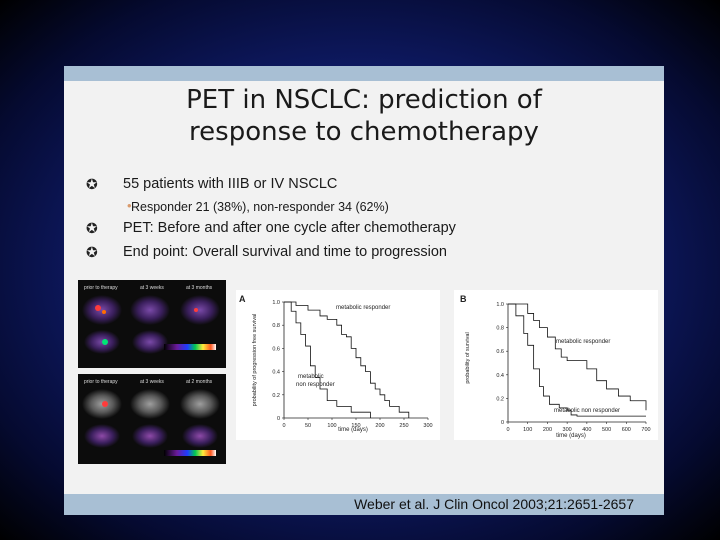 Image resolution: width=720 pixels, height=540 pixels. What do you see at coordinates (199, 382) in the screenshot?
I see `pet-label: at 2 months` at bounding box center [199, 382].